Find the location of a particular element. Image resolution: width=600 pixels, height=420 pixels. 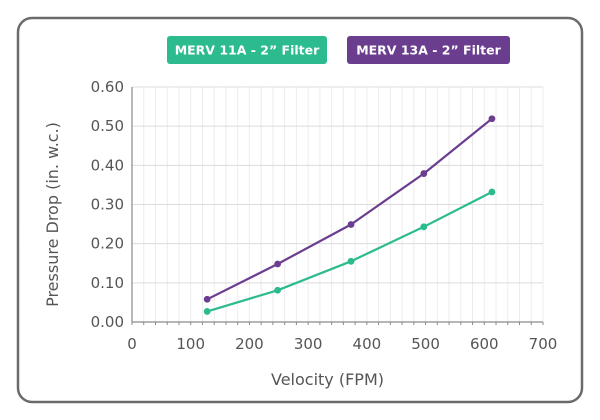

x-tick-label: 700 is located at coordinates (543, 344).